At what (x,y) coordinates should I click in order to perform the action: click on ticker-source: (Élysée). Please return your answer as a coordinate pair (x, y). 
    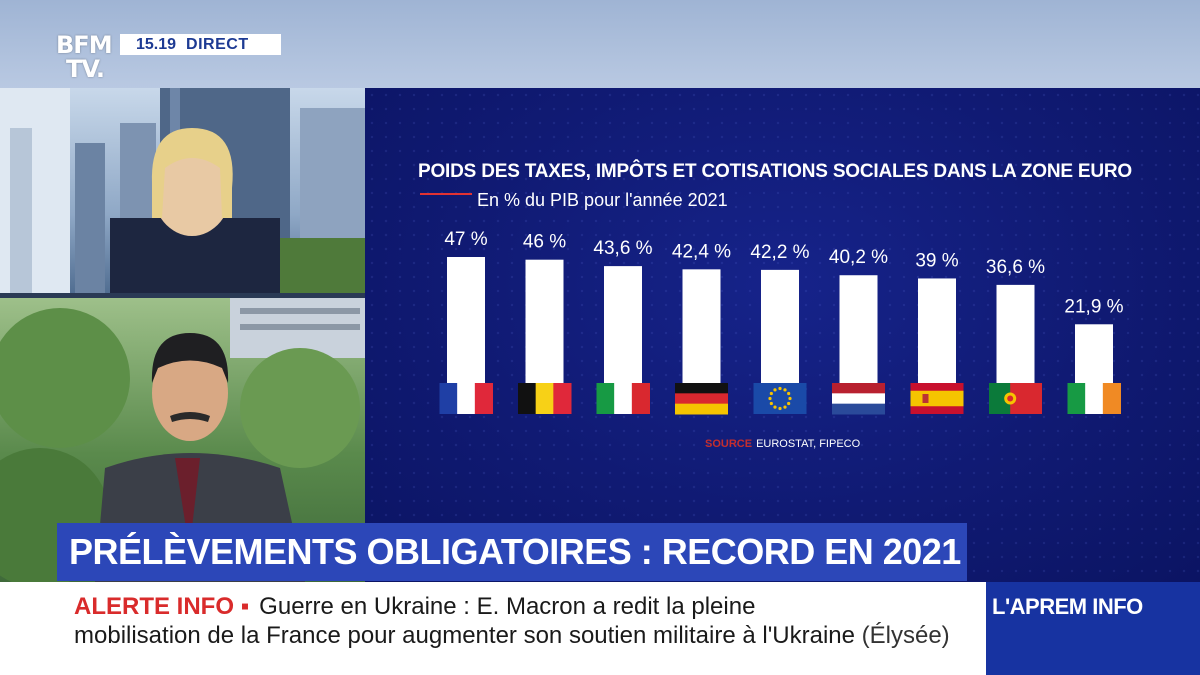
    Looking at the image, I should click on (905, 635).